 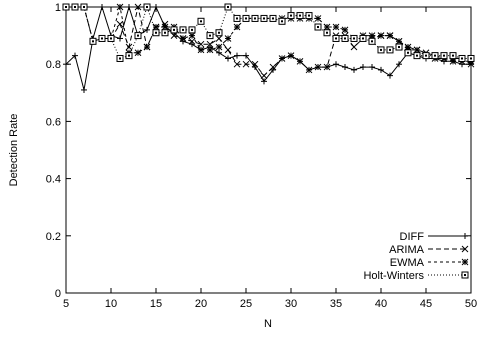 What do you see at coordinates (407, 250) in the screenshot?
I see `legend-label: ARIMA` at bounding box center [407, 250].